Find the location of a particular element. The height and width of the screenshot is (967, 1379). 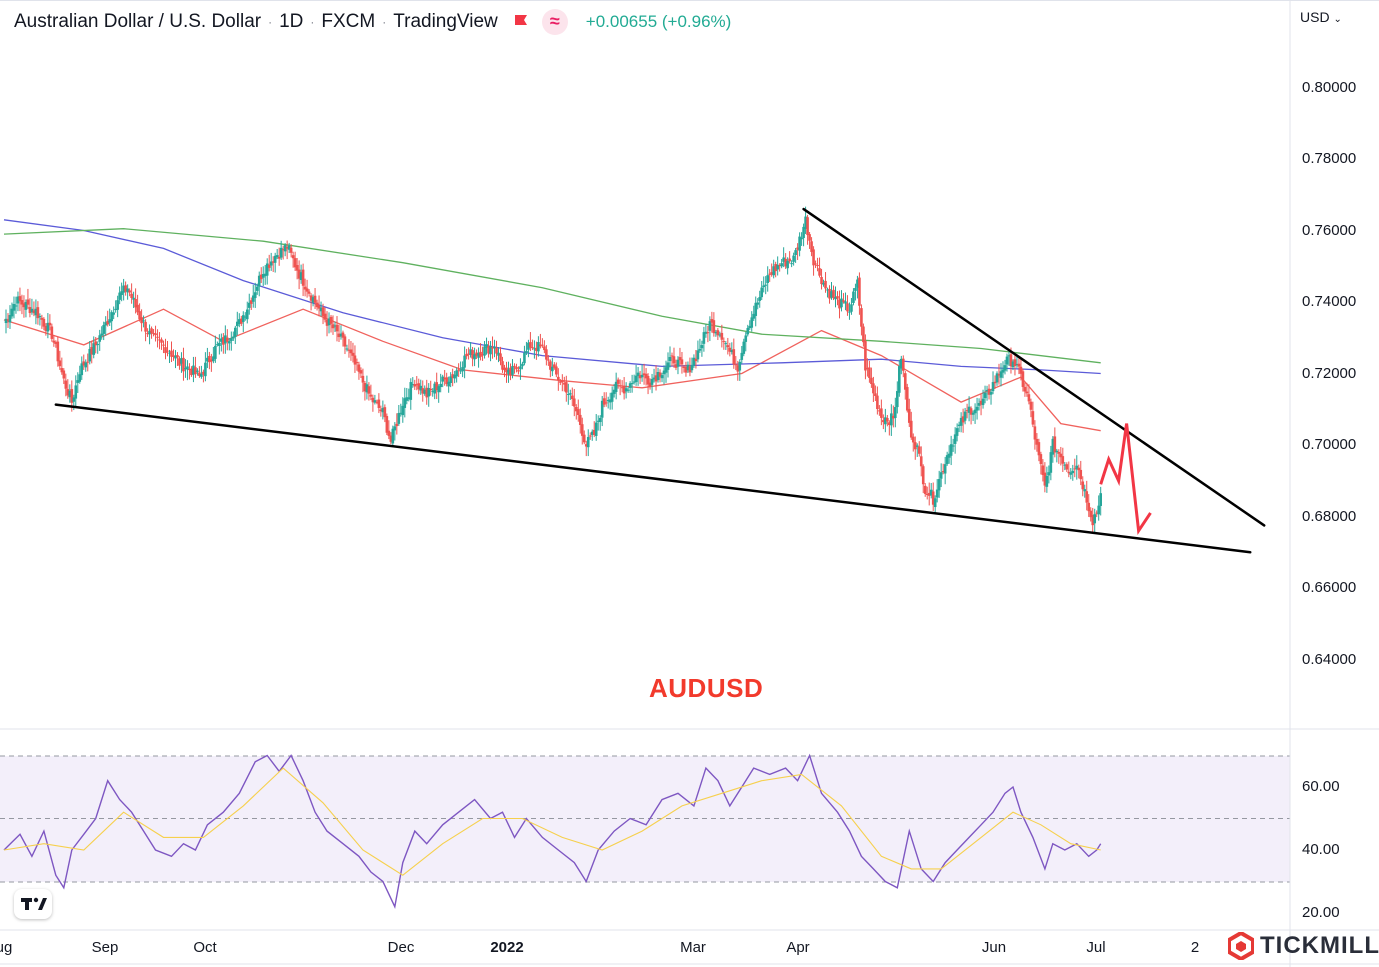

chevron-down-icon: ⌄ is located at coordinates (1337, 19).